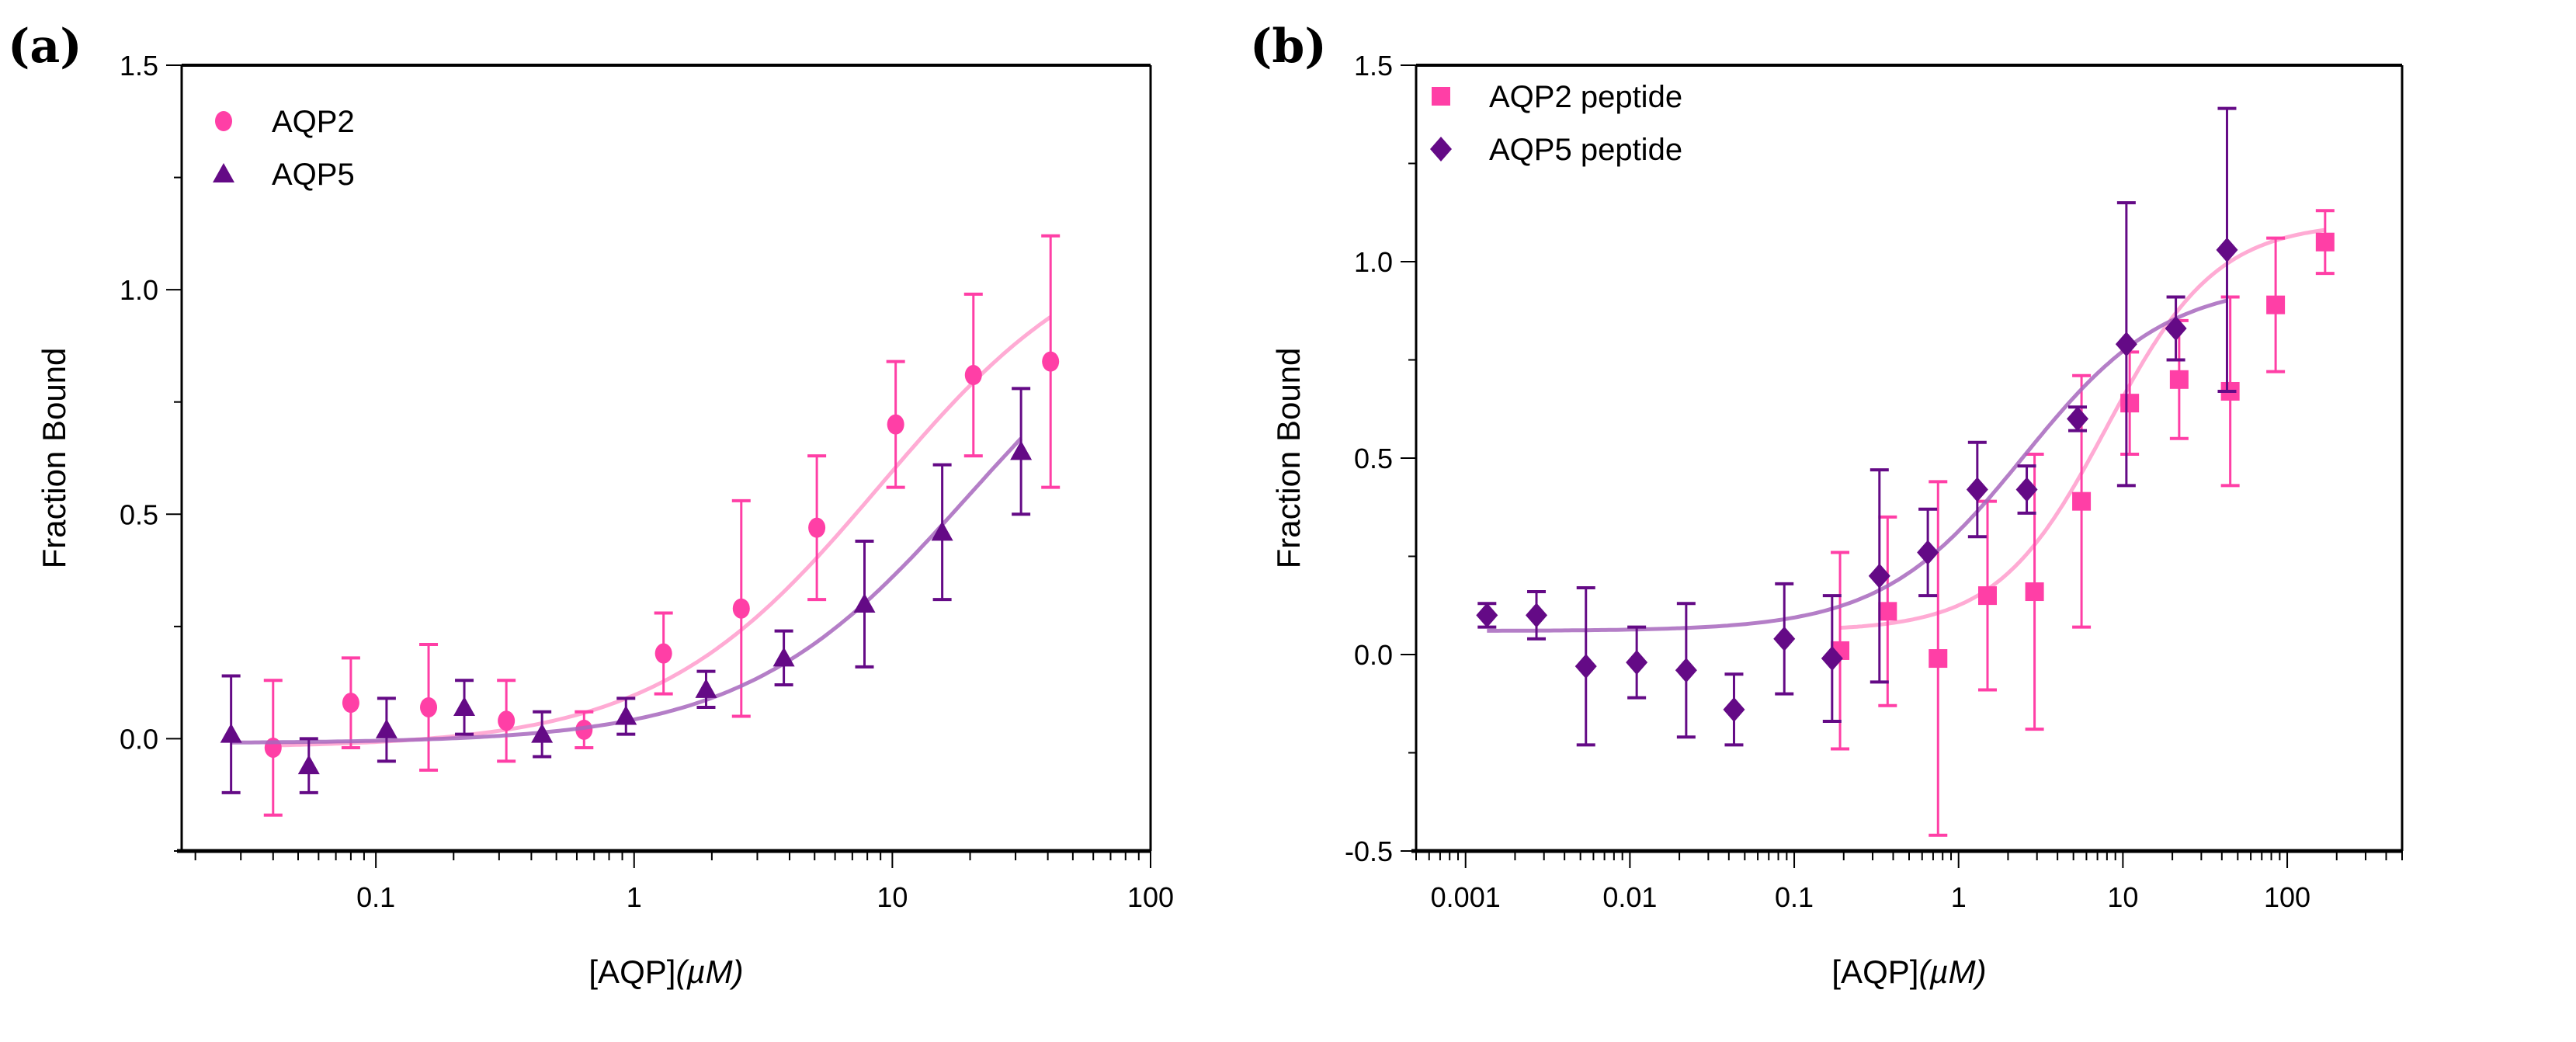  I want to click on panel-label: (a), so click(45, 46).